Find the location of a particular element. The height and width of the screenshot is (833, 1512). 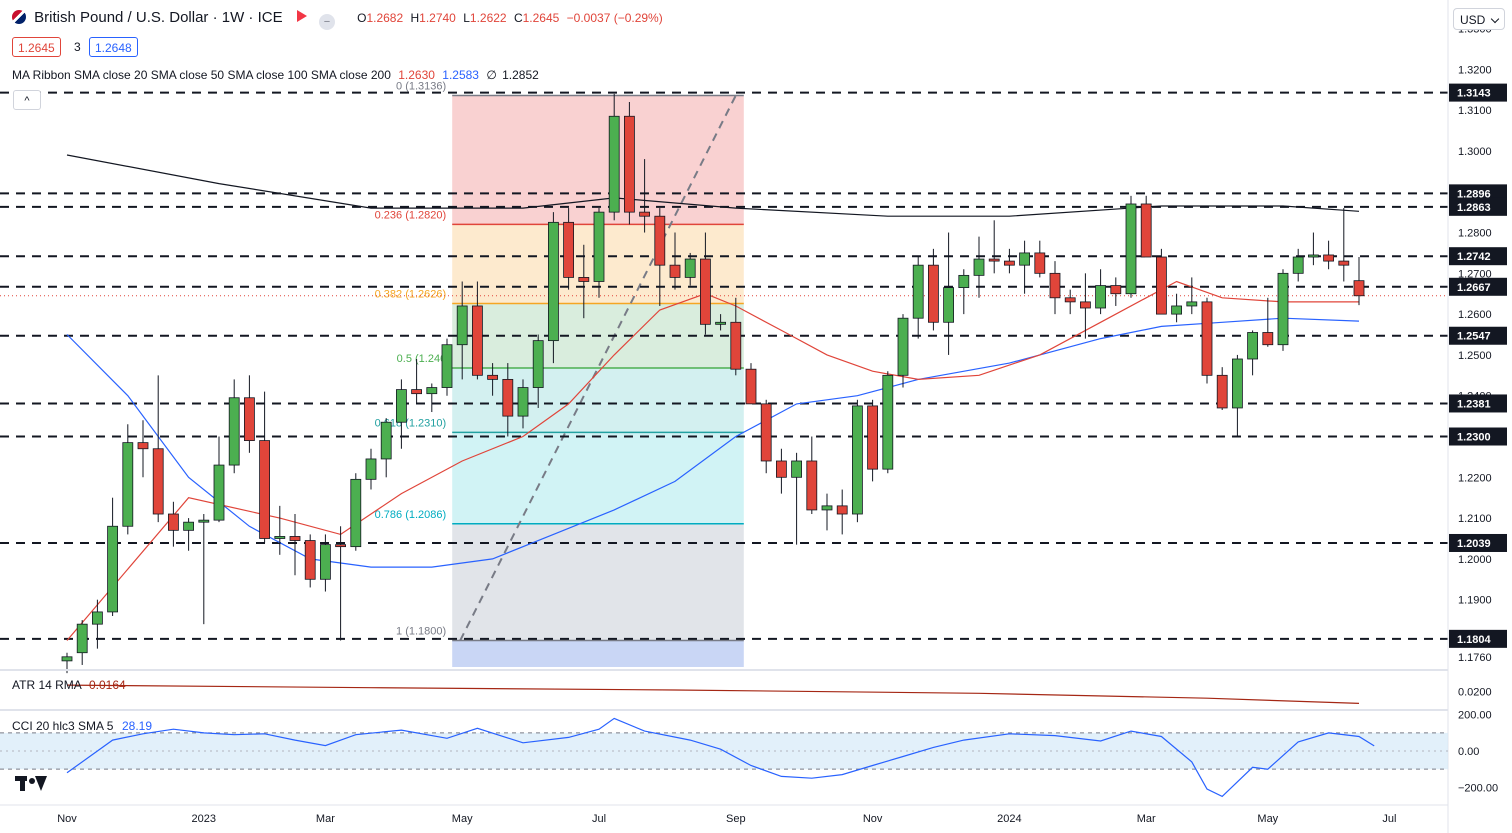

tradingview-logo-icon is located at coordinates (31, 784).